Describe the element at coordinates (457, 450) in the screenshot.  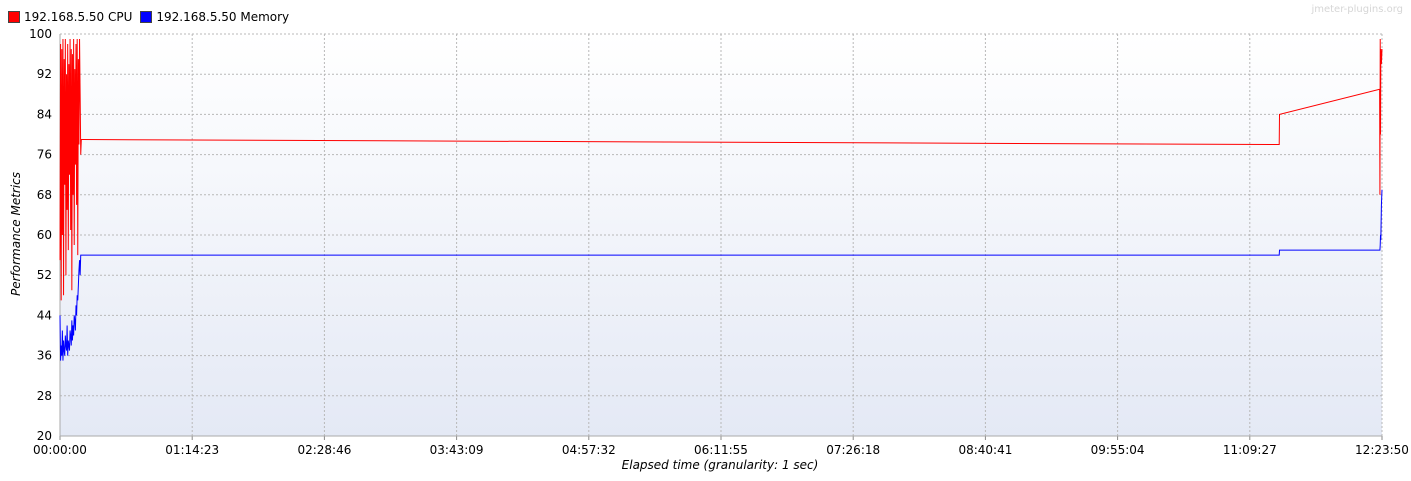
I see `x-tick-label: 03:43:09` at that location.